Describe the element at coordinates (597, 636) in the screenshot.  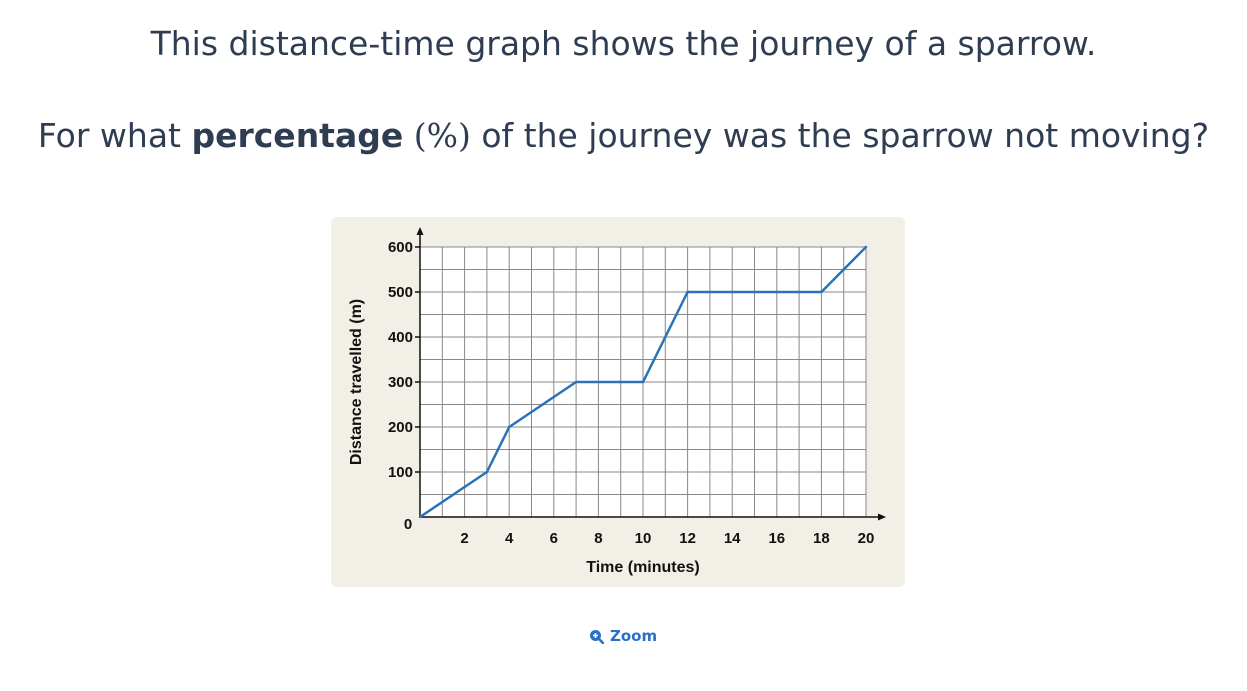
I see `zoom-in-icon` at that location.